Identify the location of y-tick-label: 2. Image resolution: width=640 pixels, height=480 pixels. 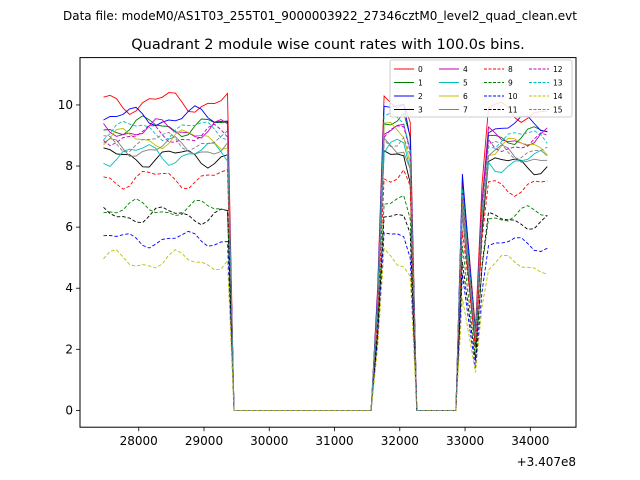
(69, 349).